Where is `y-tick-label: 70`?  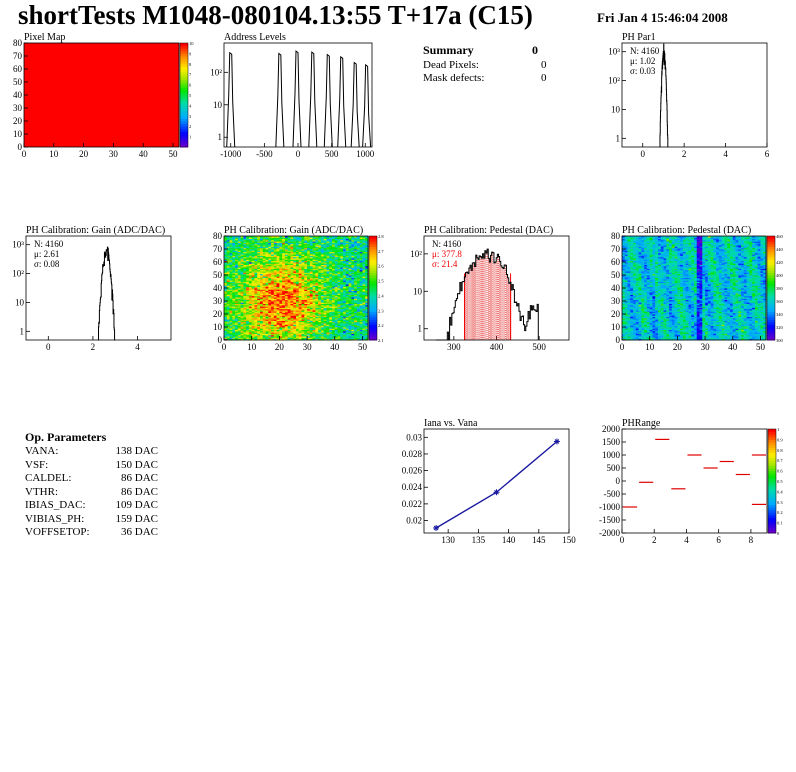 y-tick-label: 70 is located at coordinates (18, 56).